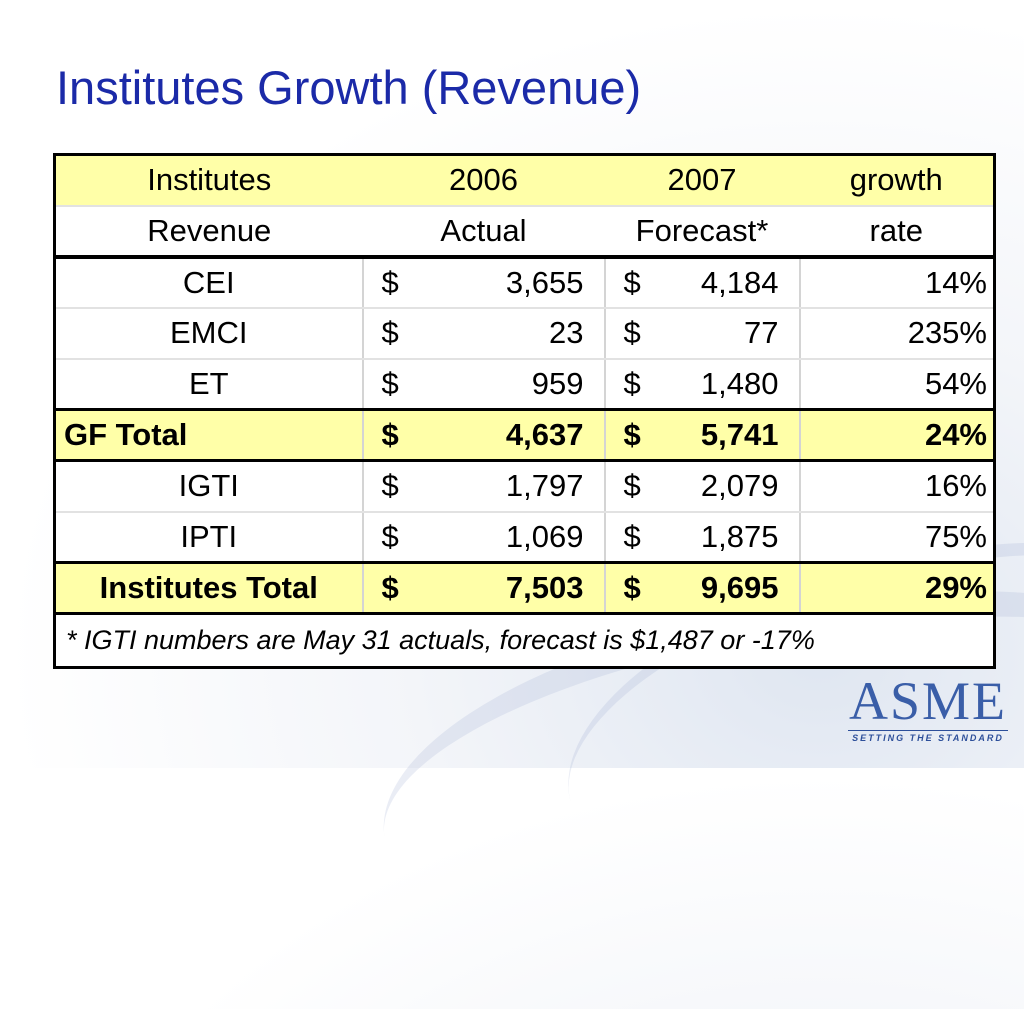  Describe the element at coordinates (483, 384) in the screenshot. I see `actual-2006-cell: $959` at that location.